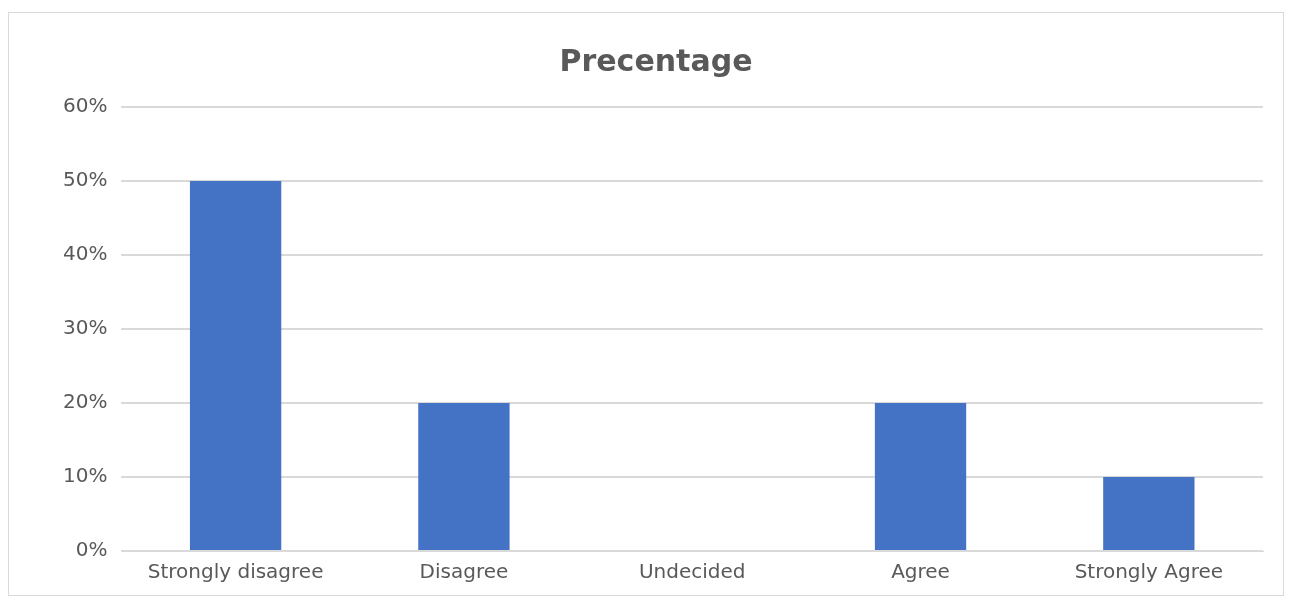  Describe the element at coordinates (920, 571) in the screenshot. I see `x-tick-label: Agree` at that location.